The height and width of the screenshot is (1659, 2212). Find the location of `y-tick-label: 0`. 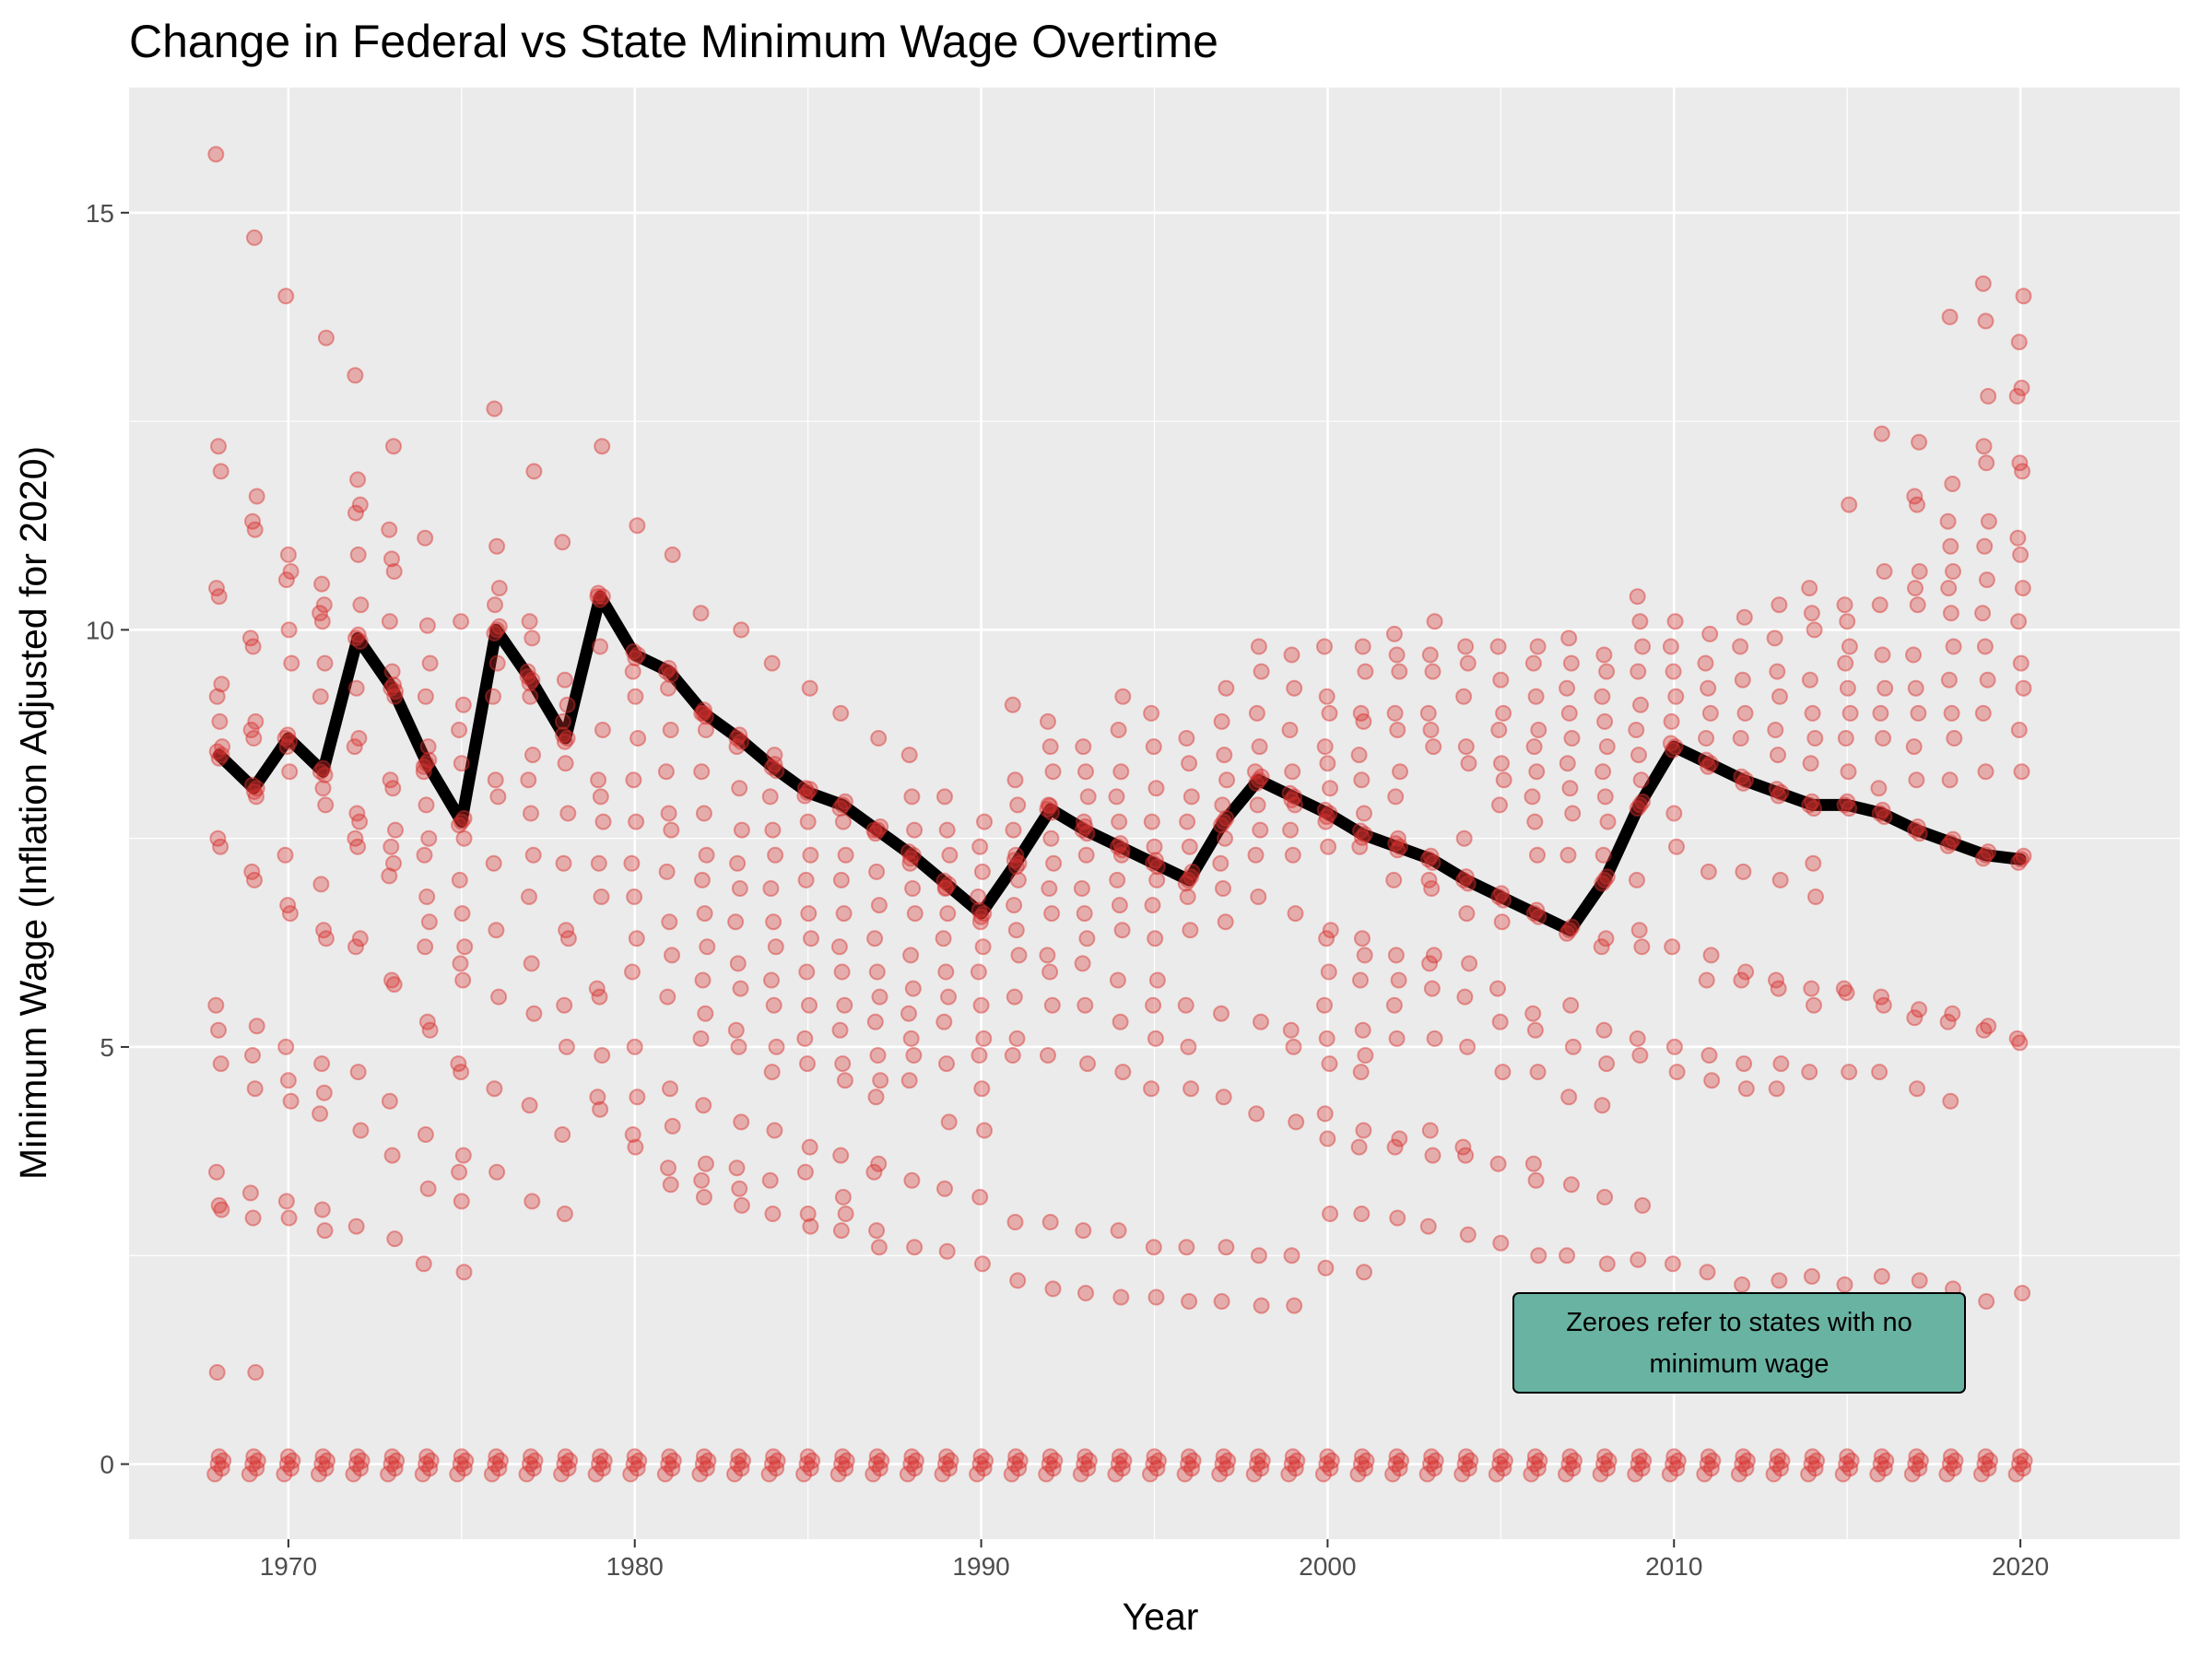

y-tick-label: 0 is located at coordinates (107, 1465).